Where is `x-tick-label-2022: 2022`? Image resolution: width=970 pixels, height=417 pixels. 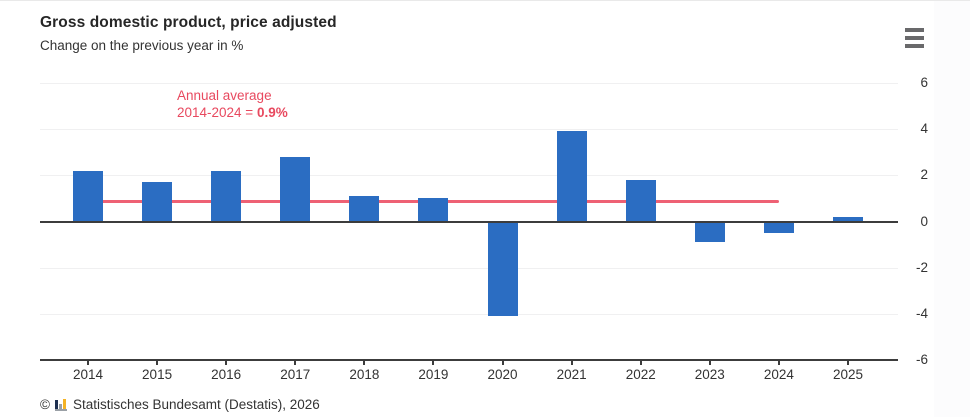
x-tick-label-2022: 2022 is located at coordinates (640, 374).